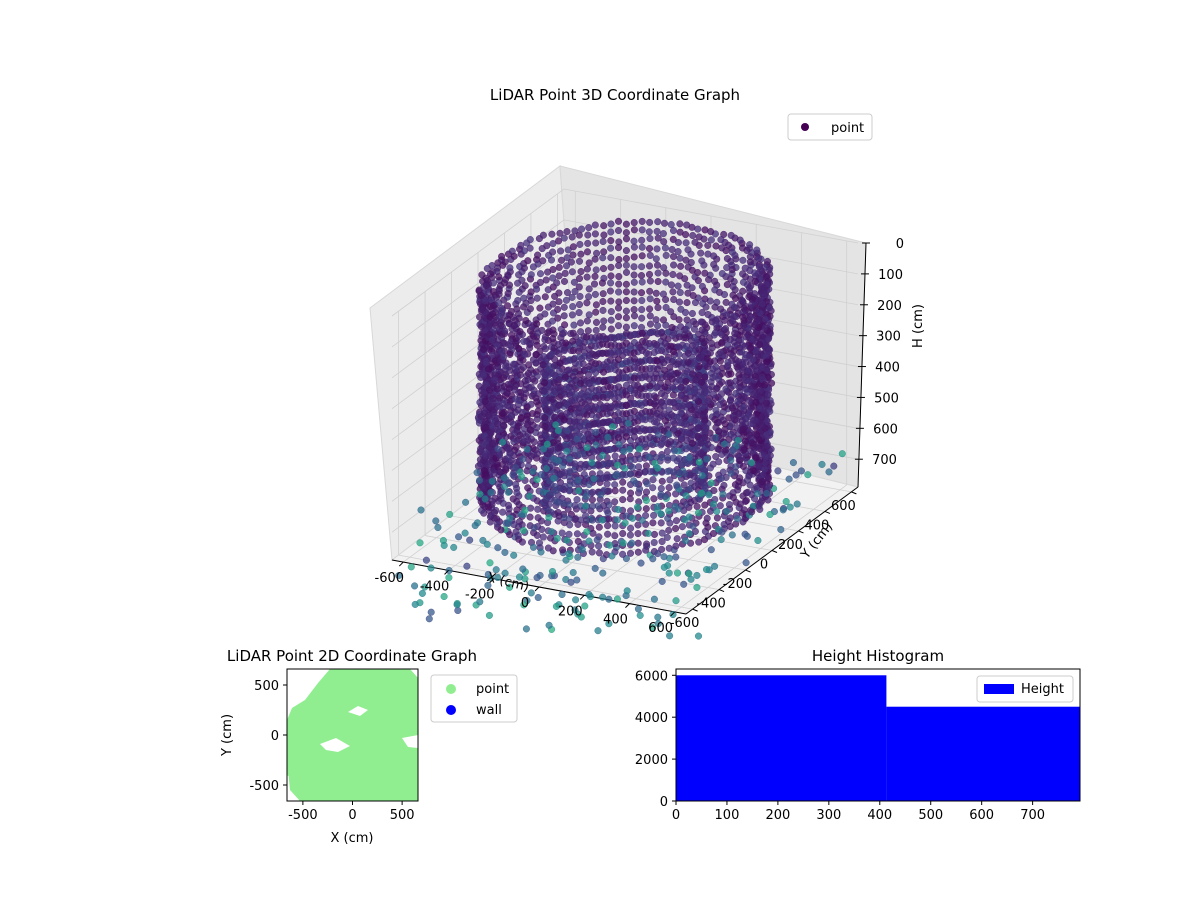  I want to click on chart-2d-title: LiDAR Point 2D Coordinate Graph, so click(352, 656).